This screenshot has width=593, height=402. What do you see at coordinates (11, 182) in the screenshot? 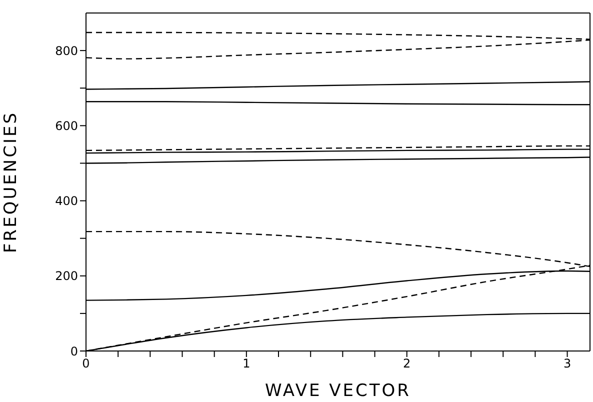
I see `y-axis-title: FREQUENCIES` at bounding box center [11, 182].